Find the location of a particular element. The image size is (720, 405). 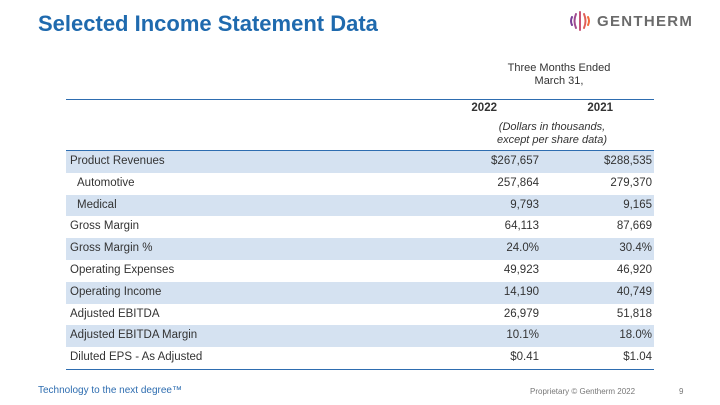

period-line-2: March 31, is located at coordinates (559, 81).